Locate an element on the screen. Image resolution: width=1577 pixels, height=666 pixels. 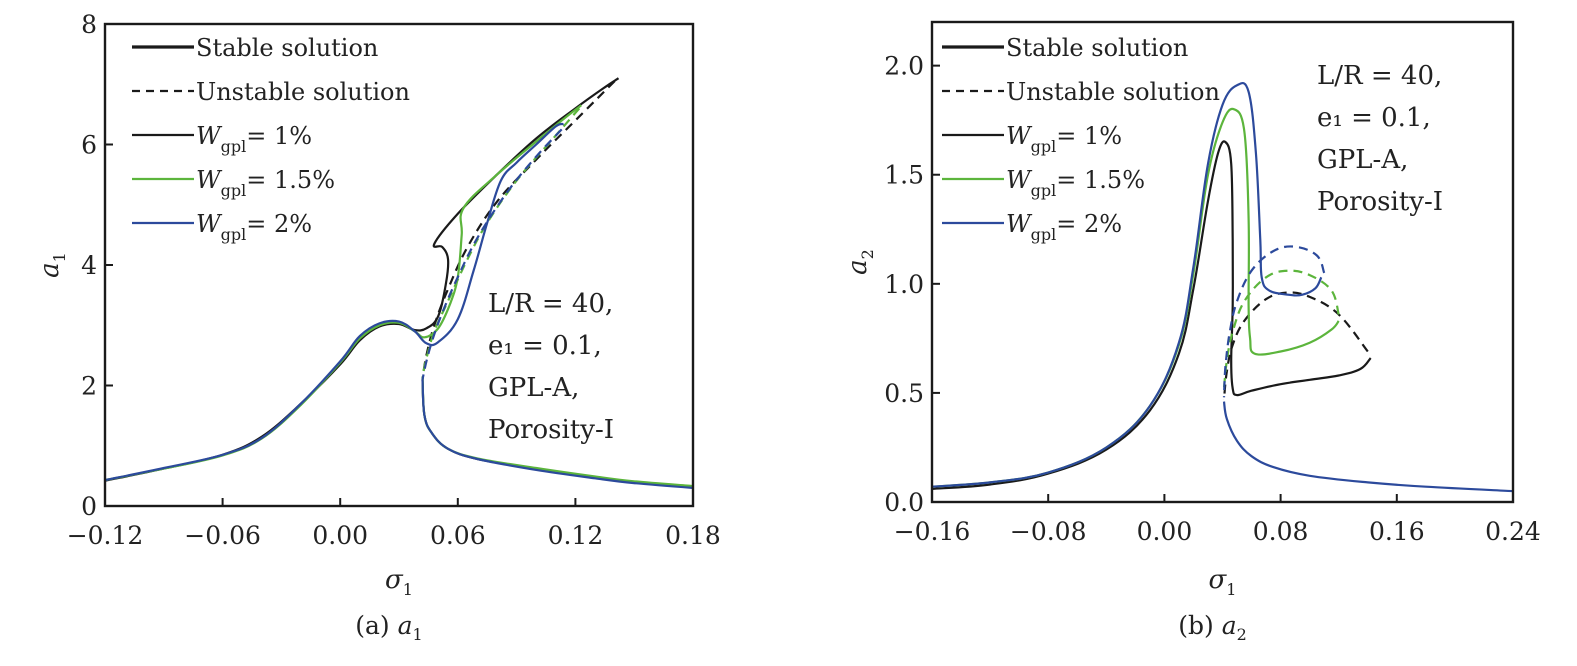
x-tick-label: 0.18 is located at coordinates (693, 535).